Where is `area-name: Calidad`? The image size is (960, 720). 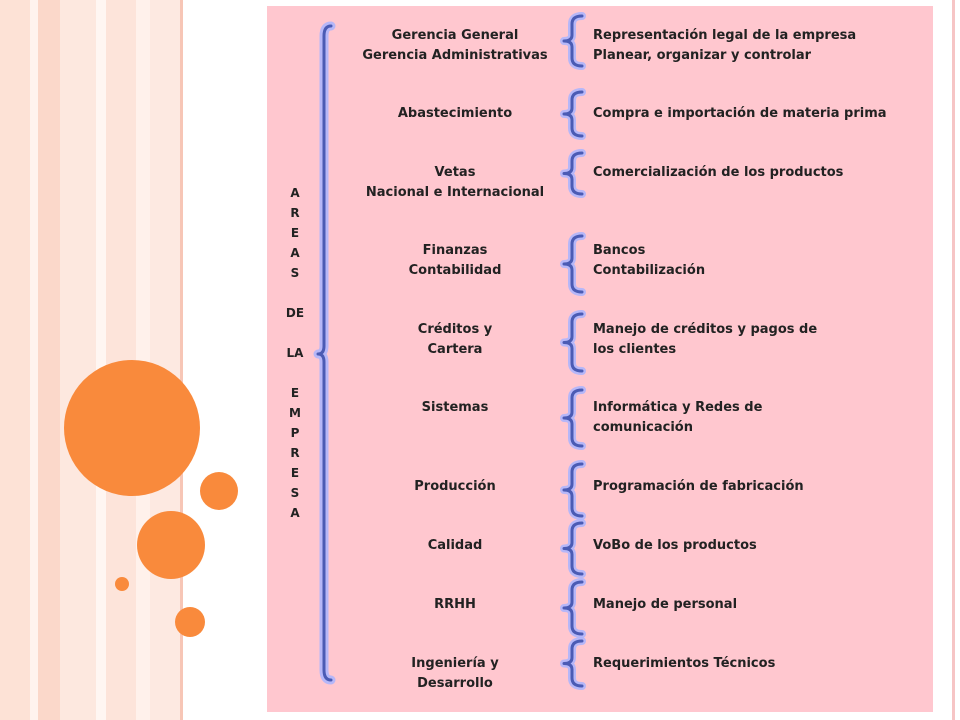
area-name: Calidad is located at coordinates (455, 546).